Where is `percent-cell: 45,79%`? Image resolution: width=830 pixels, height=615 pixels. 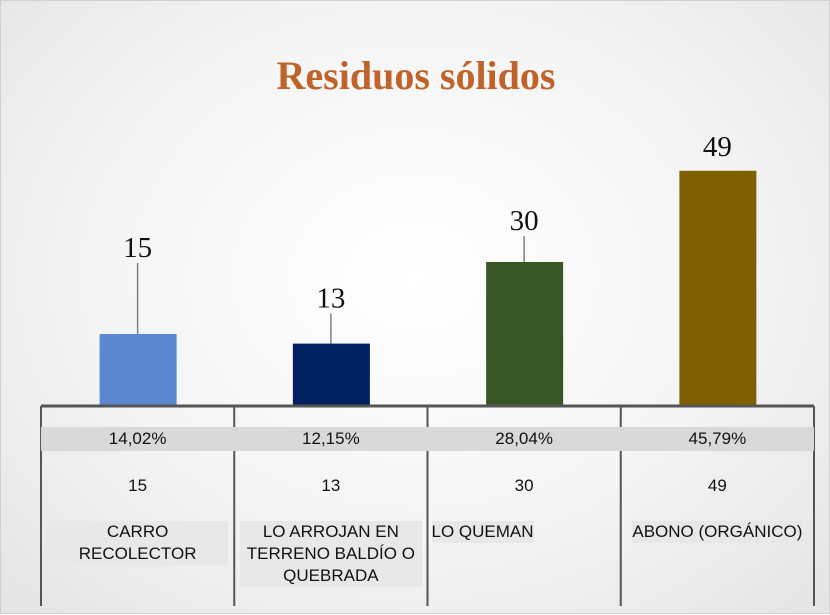
percent-cell: 45,79% is located at coordinates (717, 439).